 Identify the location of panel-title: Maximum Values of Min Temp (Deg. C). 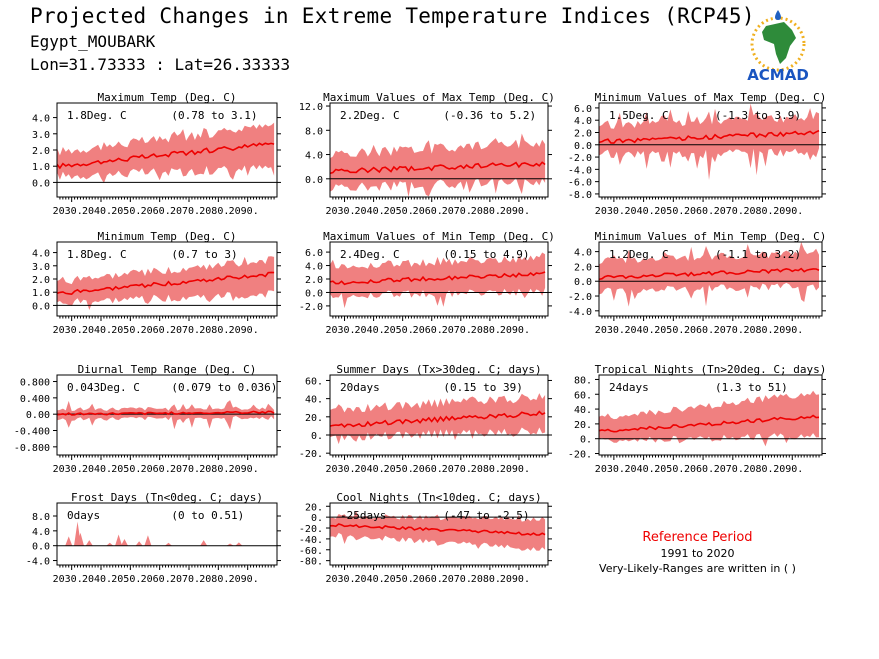
(439, 236).